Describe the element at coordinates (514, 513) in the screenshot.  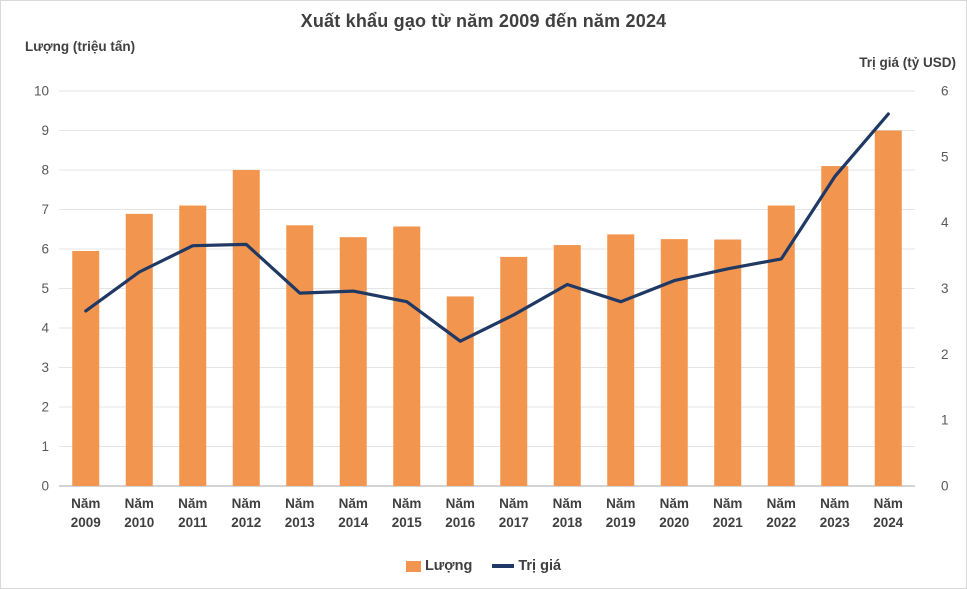
I see `x-category-label: Năm 2017` at that location.